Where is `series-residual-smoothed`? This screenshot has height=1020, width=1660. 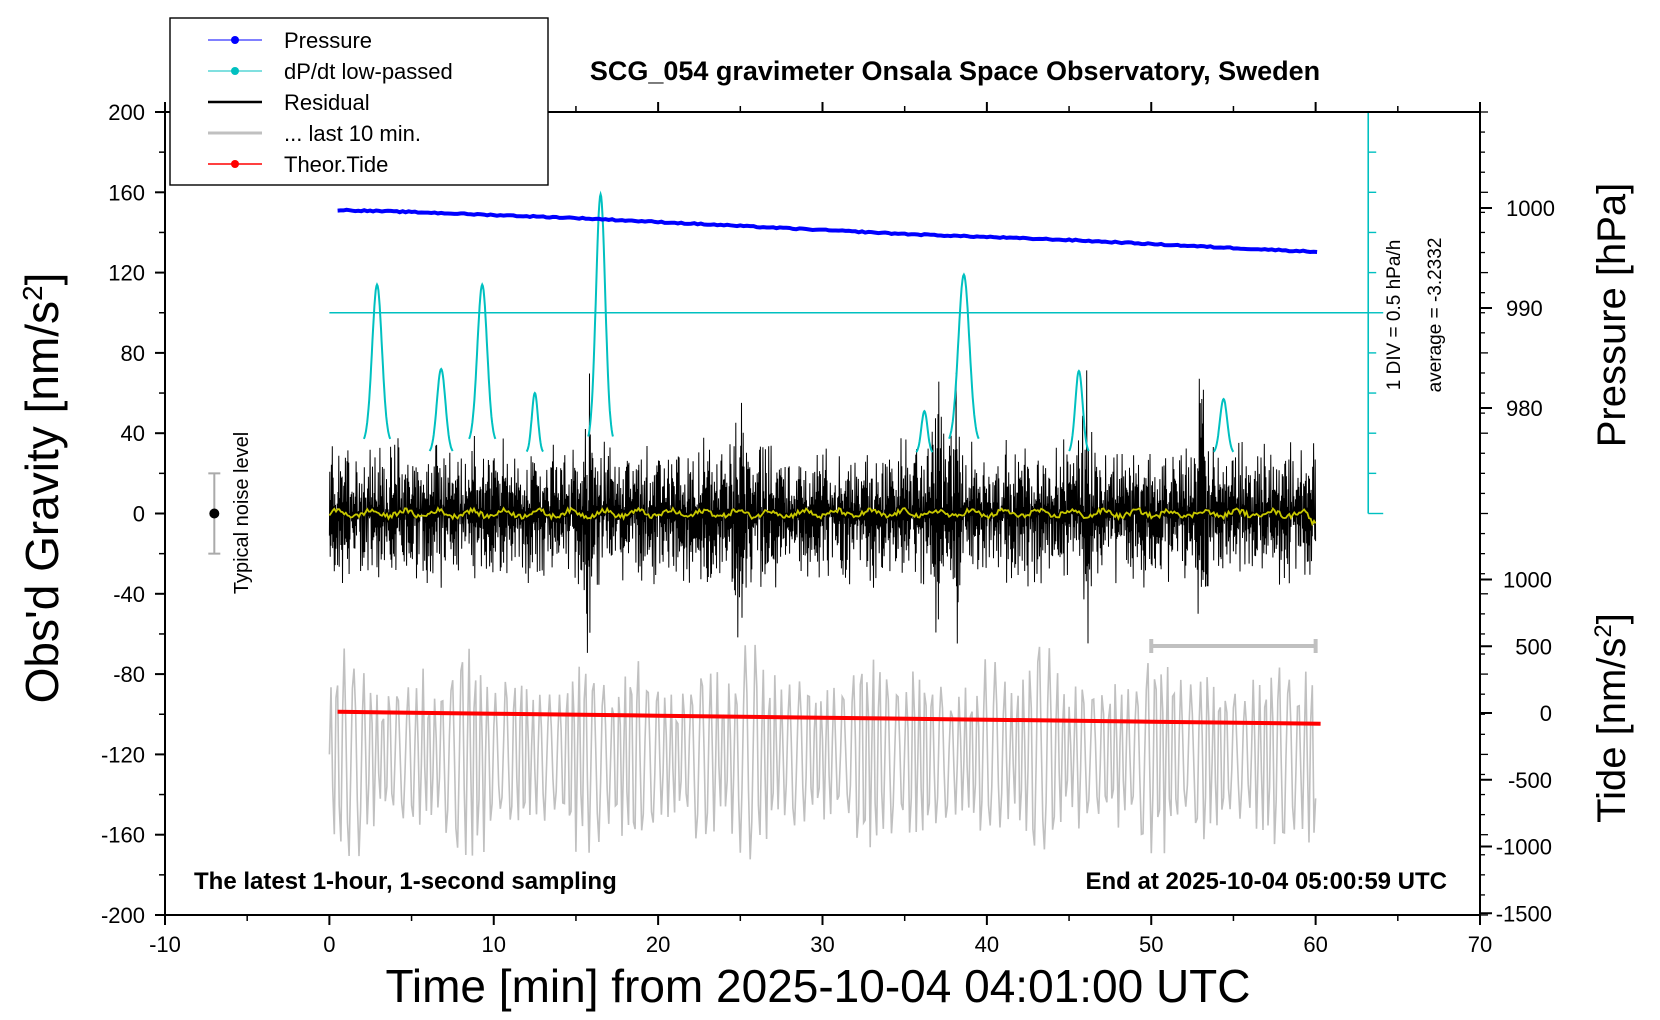
series-residual-smoothed is located at coordinates (822, 516).